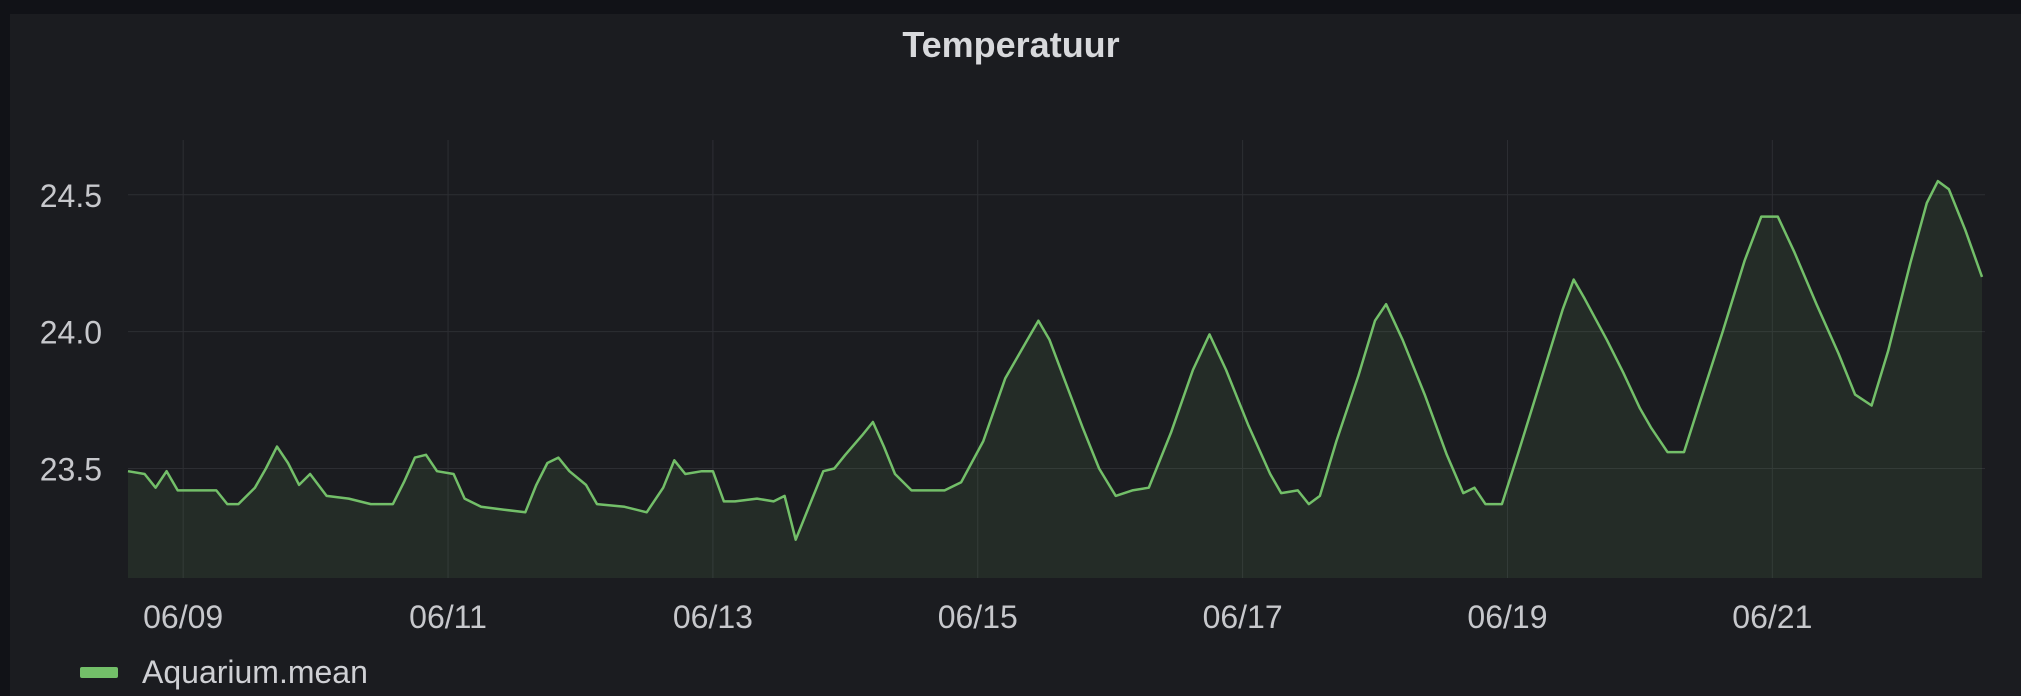 This screenshot has height=696, width=2021. Describe the element at coordinates (71, 196) in the screenshot. I see `y-tick-label: 24.5` at that location.